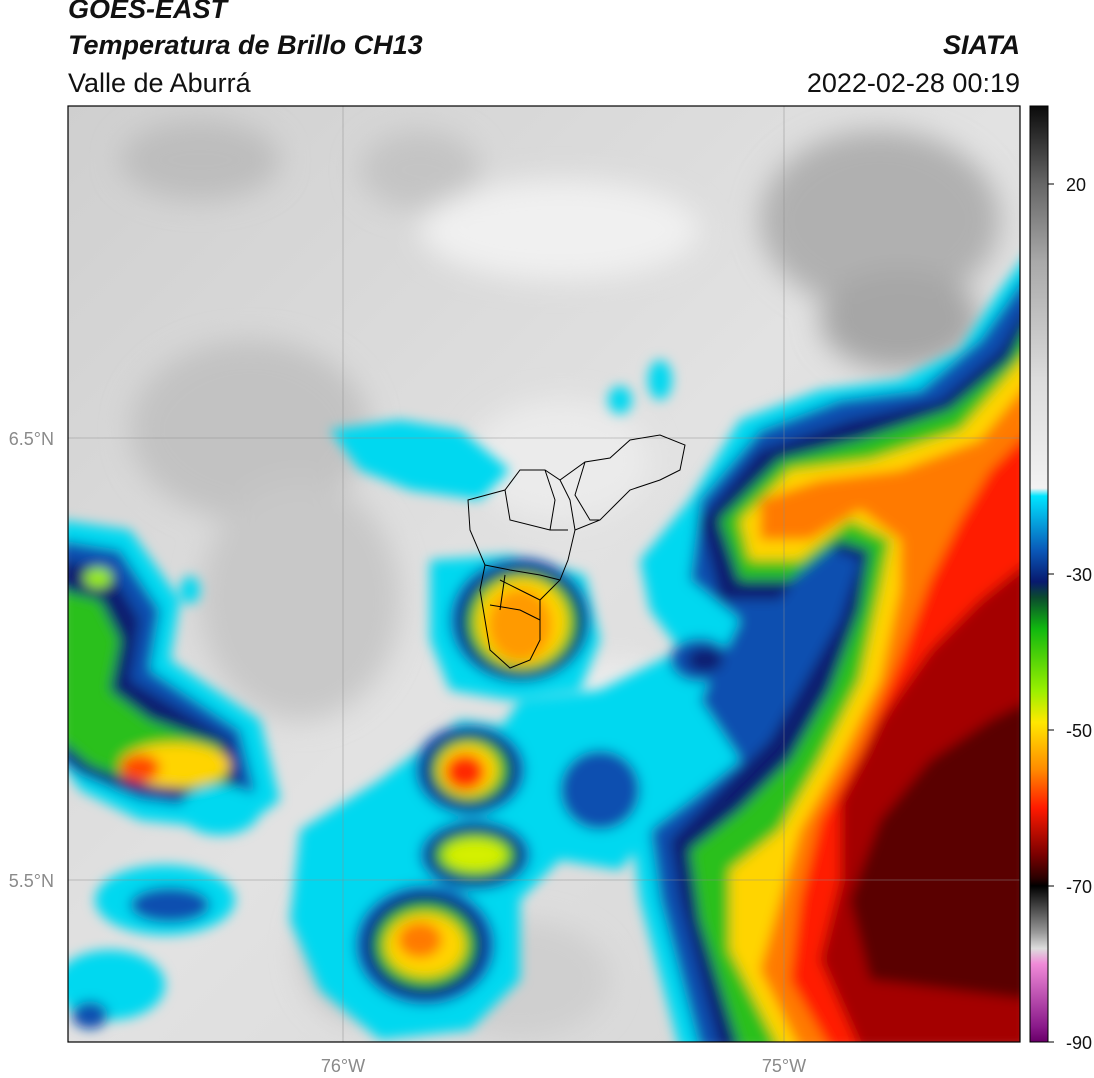  I want to click on agency-label: SIATA, so click(981, 45).